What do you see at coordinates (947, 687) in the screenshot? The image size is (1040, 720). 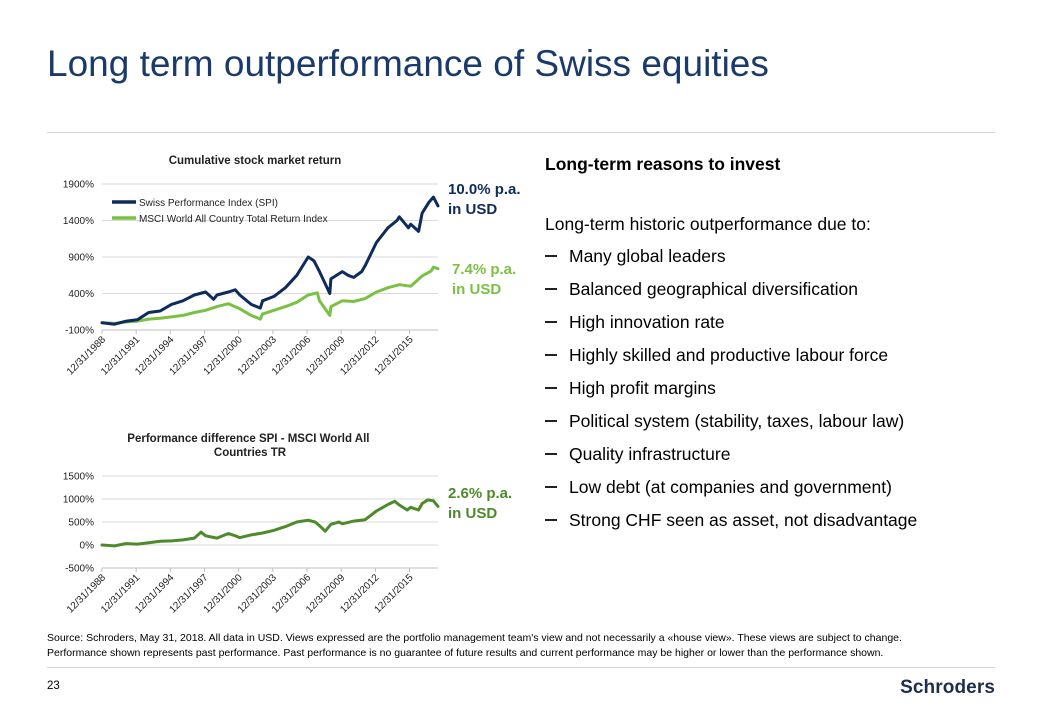 I see `schroders-logo: Schroders` at bounding box center [947, 687].